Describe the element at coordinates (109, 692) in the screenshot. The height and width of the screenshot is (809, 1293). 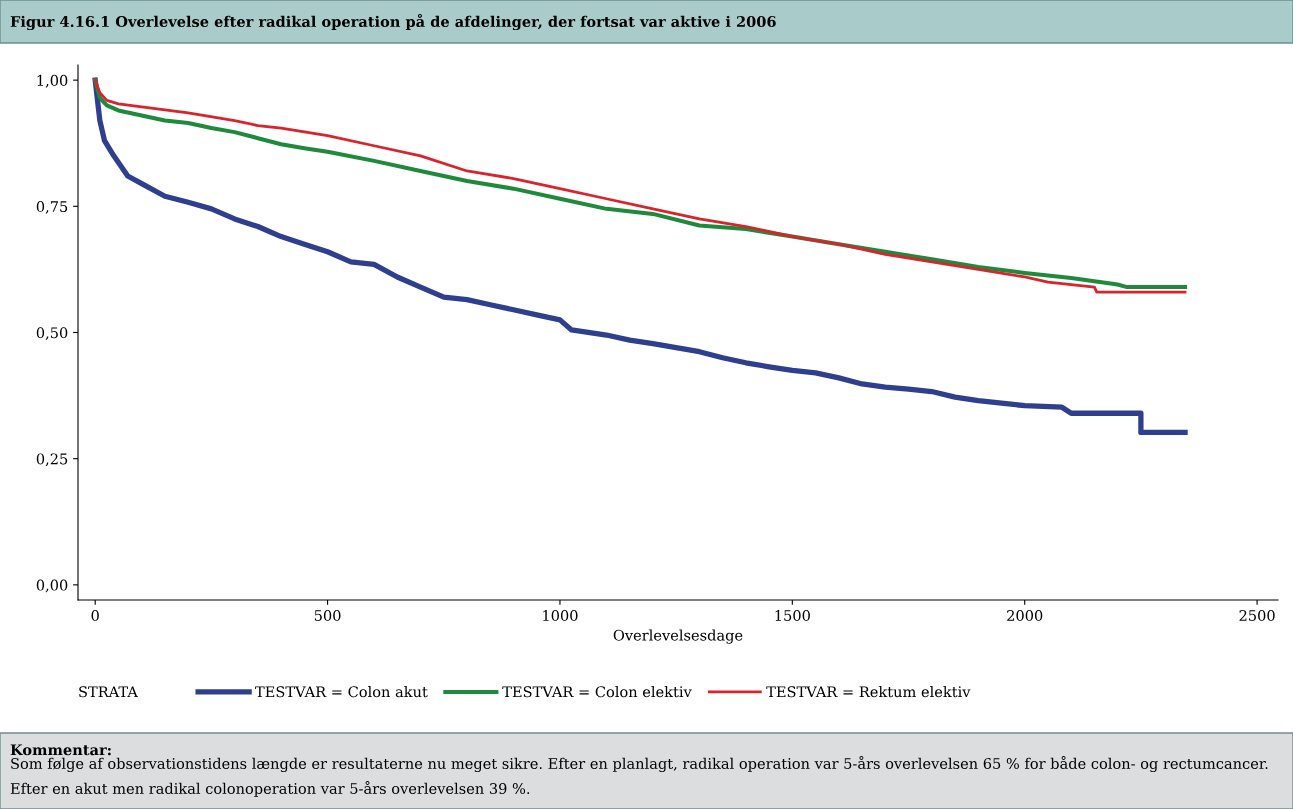
I see `legend-title: STRATA` at that location.